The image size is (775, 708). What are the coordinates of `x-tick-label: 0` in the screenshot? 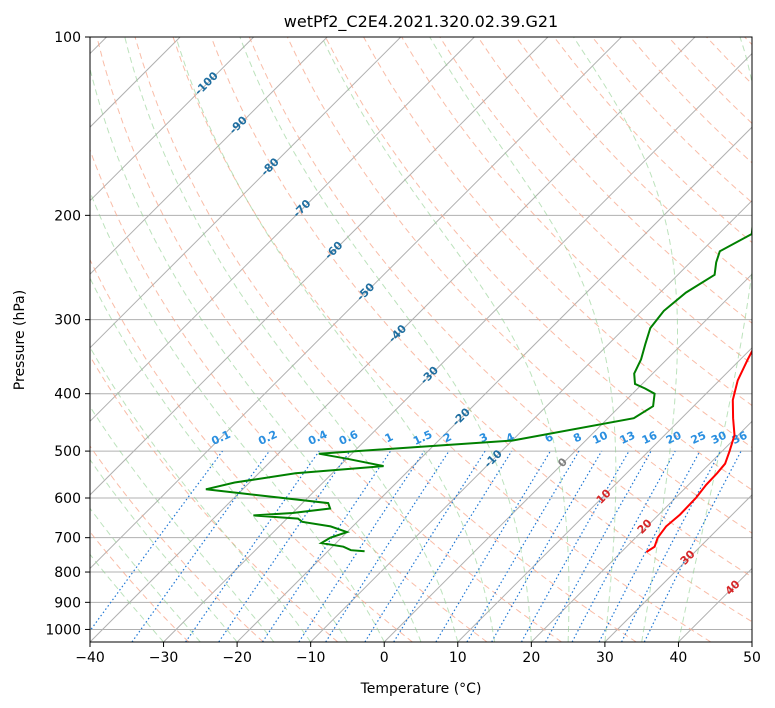 It's located at (384, 658).